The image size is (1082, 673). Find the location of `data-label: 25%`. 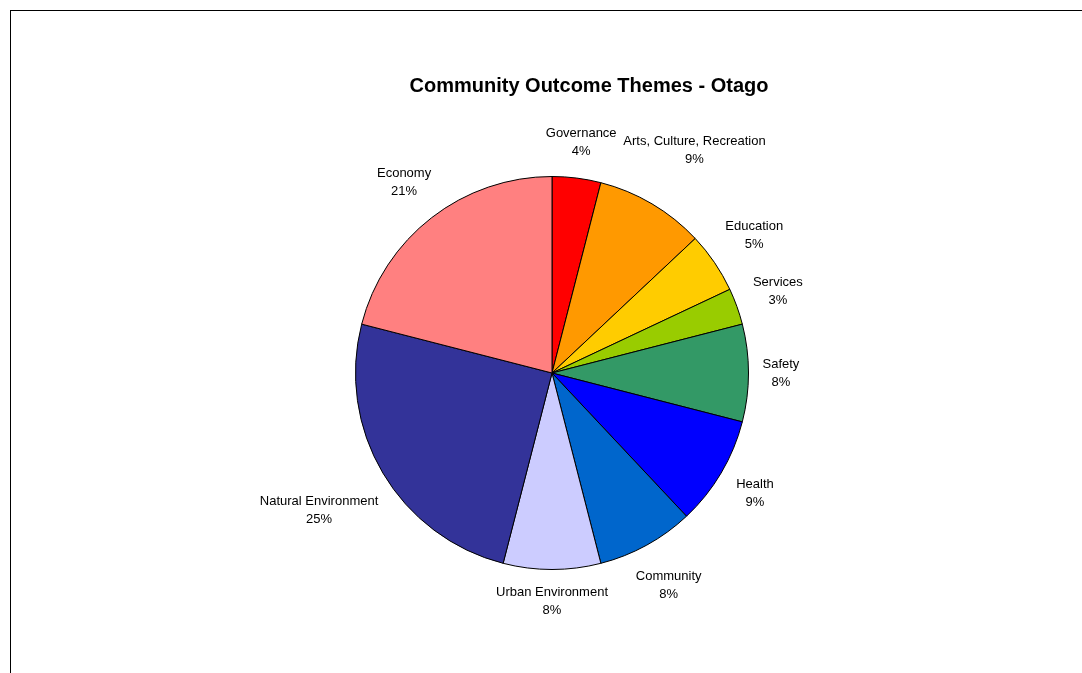

data-label: 25% is located at coordinates (319, 519).